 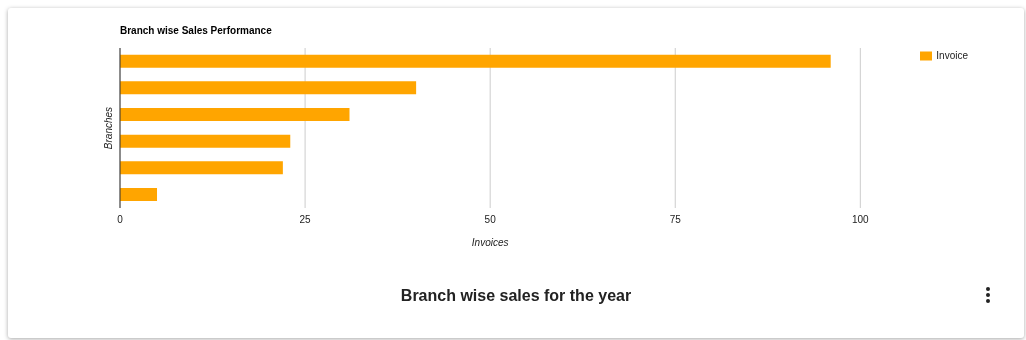 I want to click on x-tick-label: 50, so click(x=490, y=220).